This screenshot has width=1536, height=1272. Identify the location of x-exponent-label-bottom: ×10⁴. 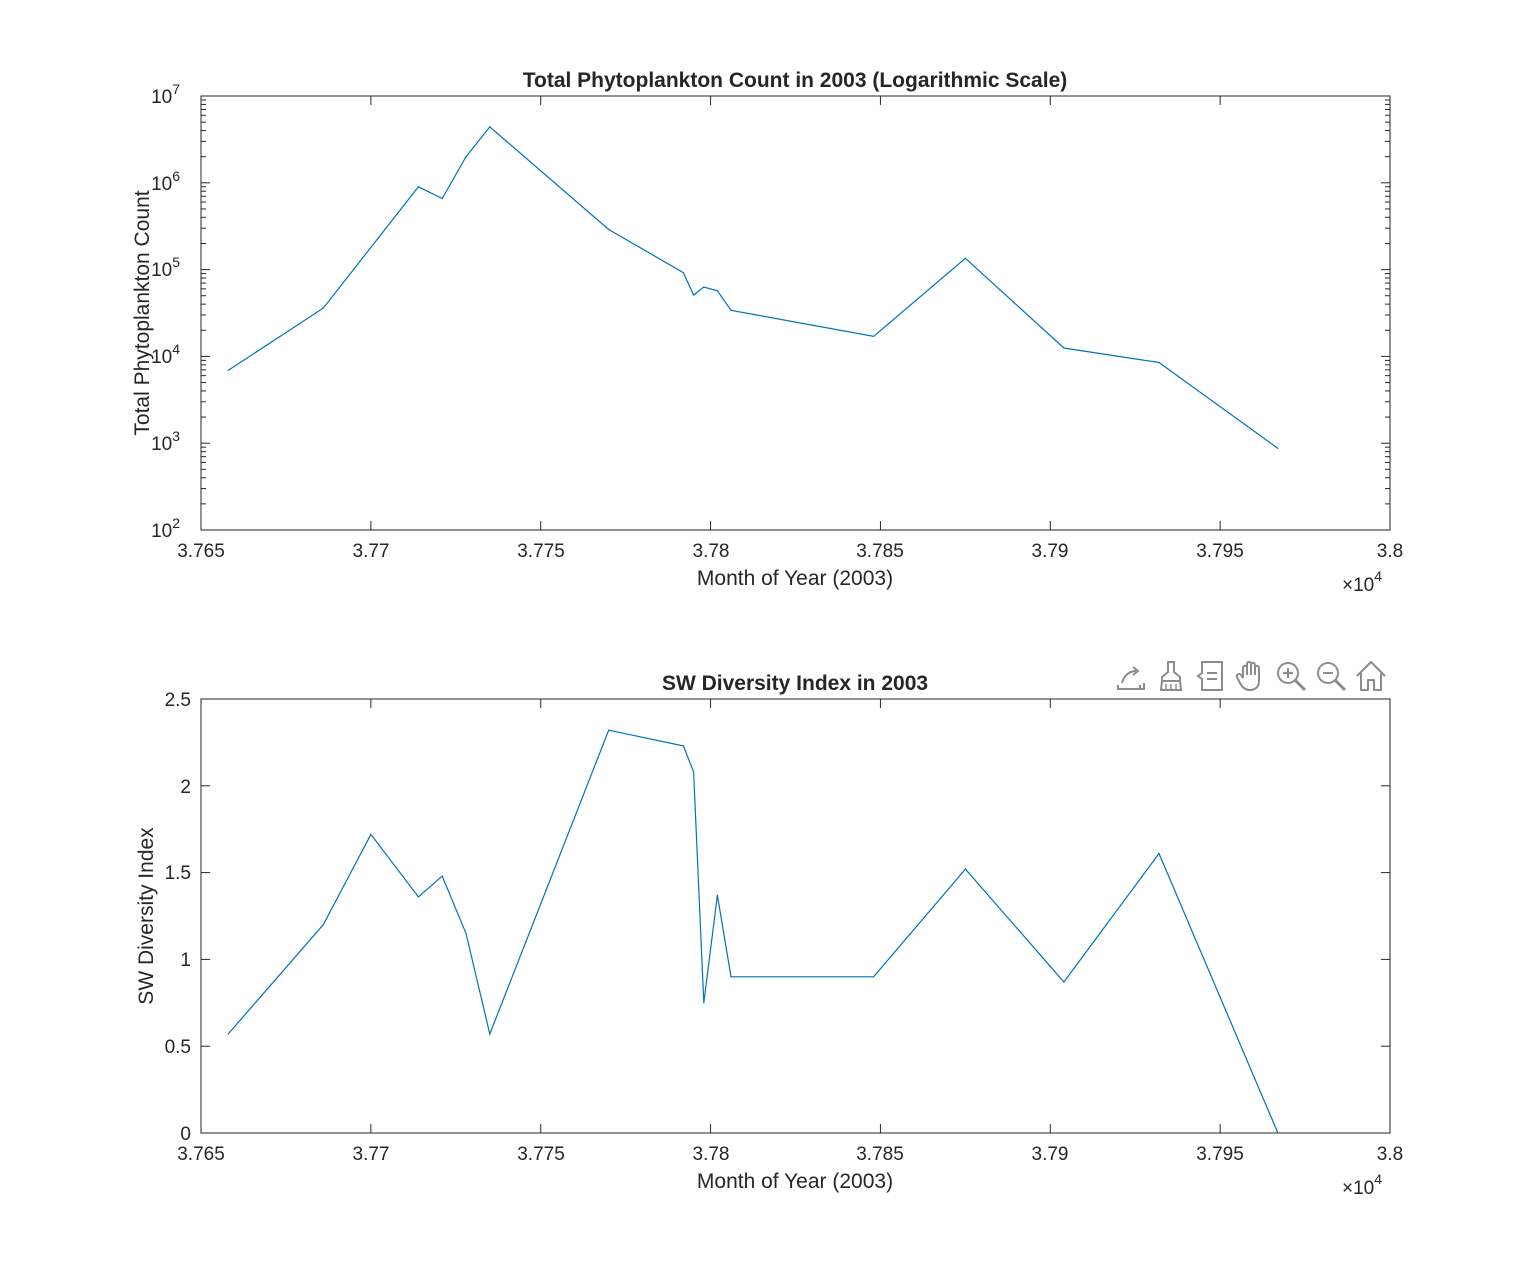
(1362, 1185).